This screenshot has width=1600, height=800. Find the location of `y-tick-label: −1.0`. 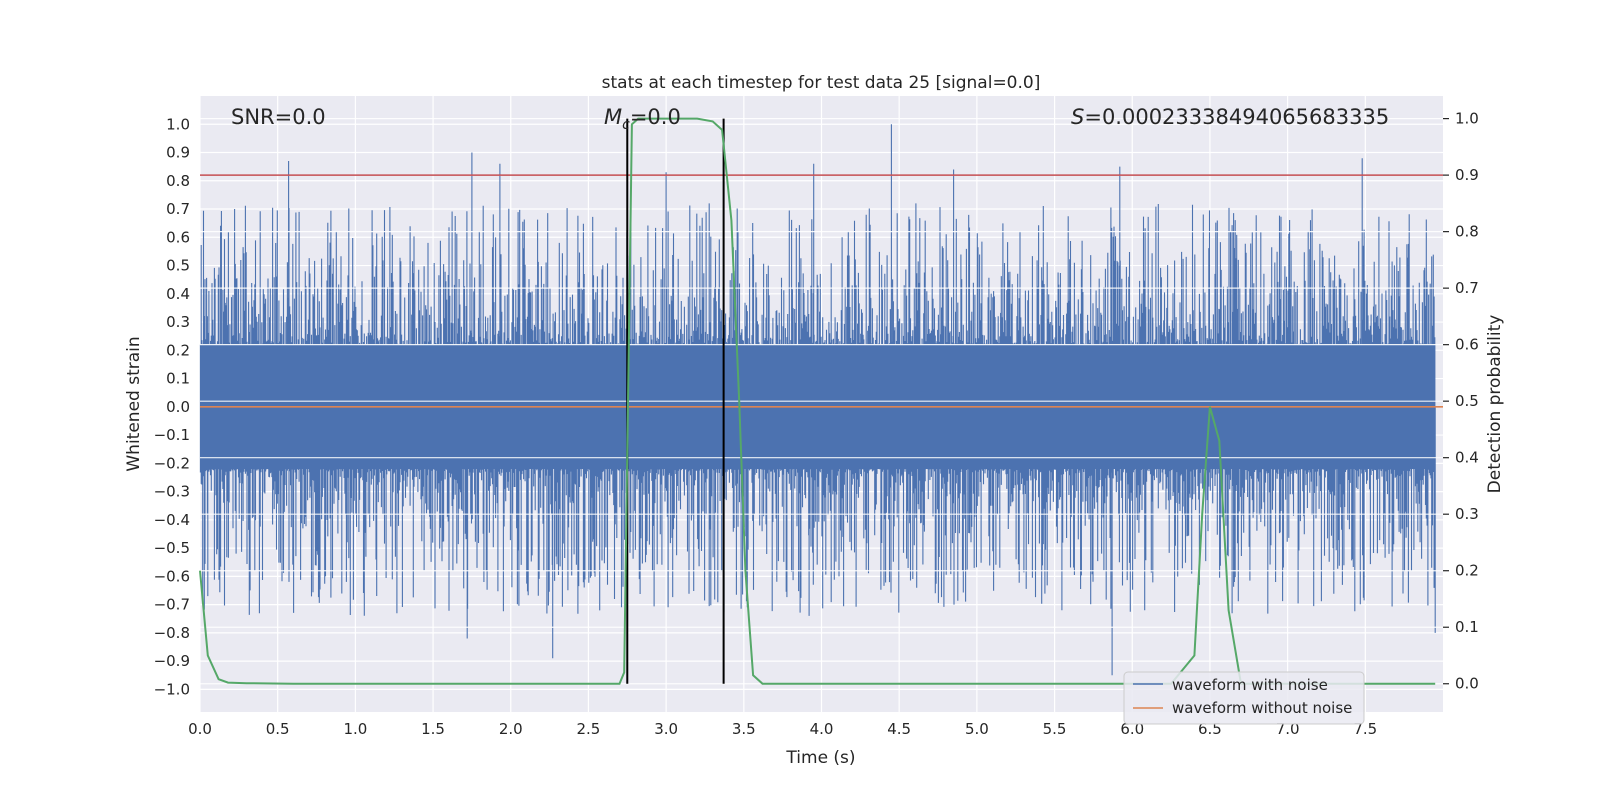

y-tick-label: −1.0 is located at coordinates (172, 689).